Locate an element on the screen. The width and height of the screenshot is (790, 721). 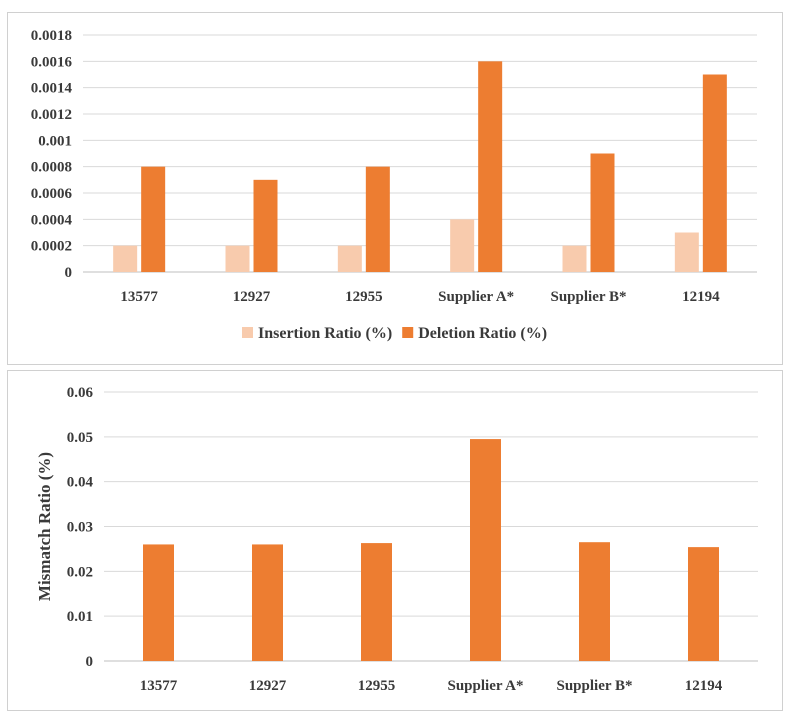
y-tick-label: 0.0006 is located at coordinates (52, 194).